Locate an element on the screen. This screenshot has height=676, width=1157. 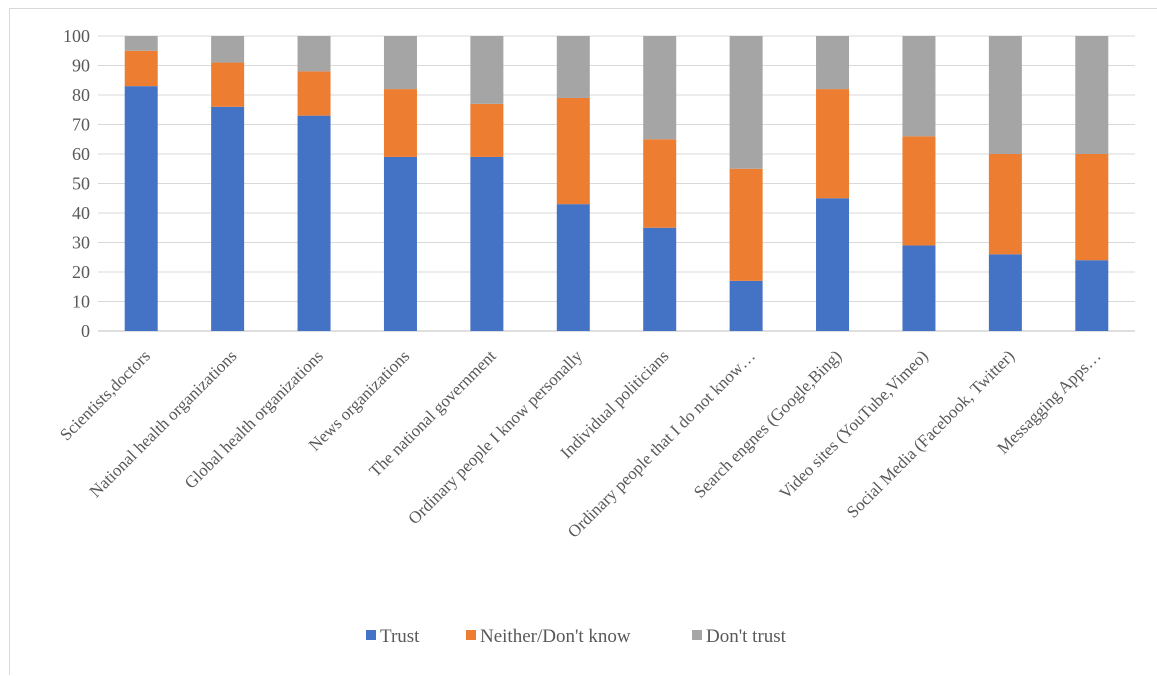
y-tick-label: 60 is located at coordinates (81, 154).